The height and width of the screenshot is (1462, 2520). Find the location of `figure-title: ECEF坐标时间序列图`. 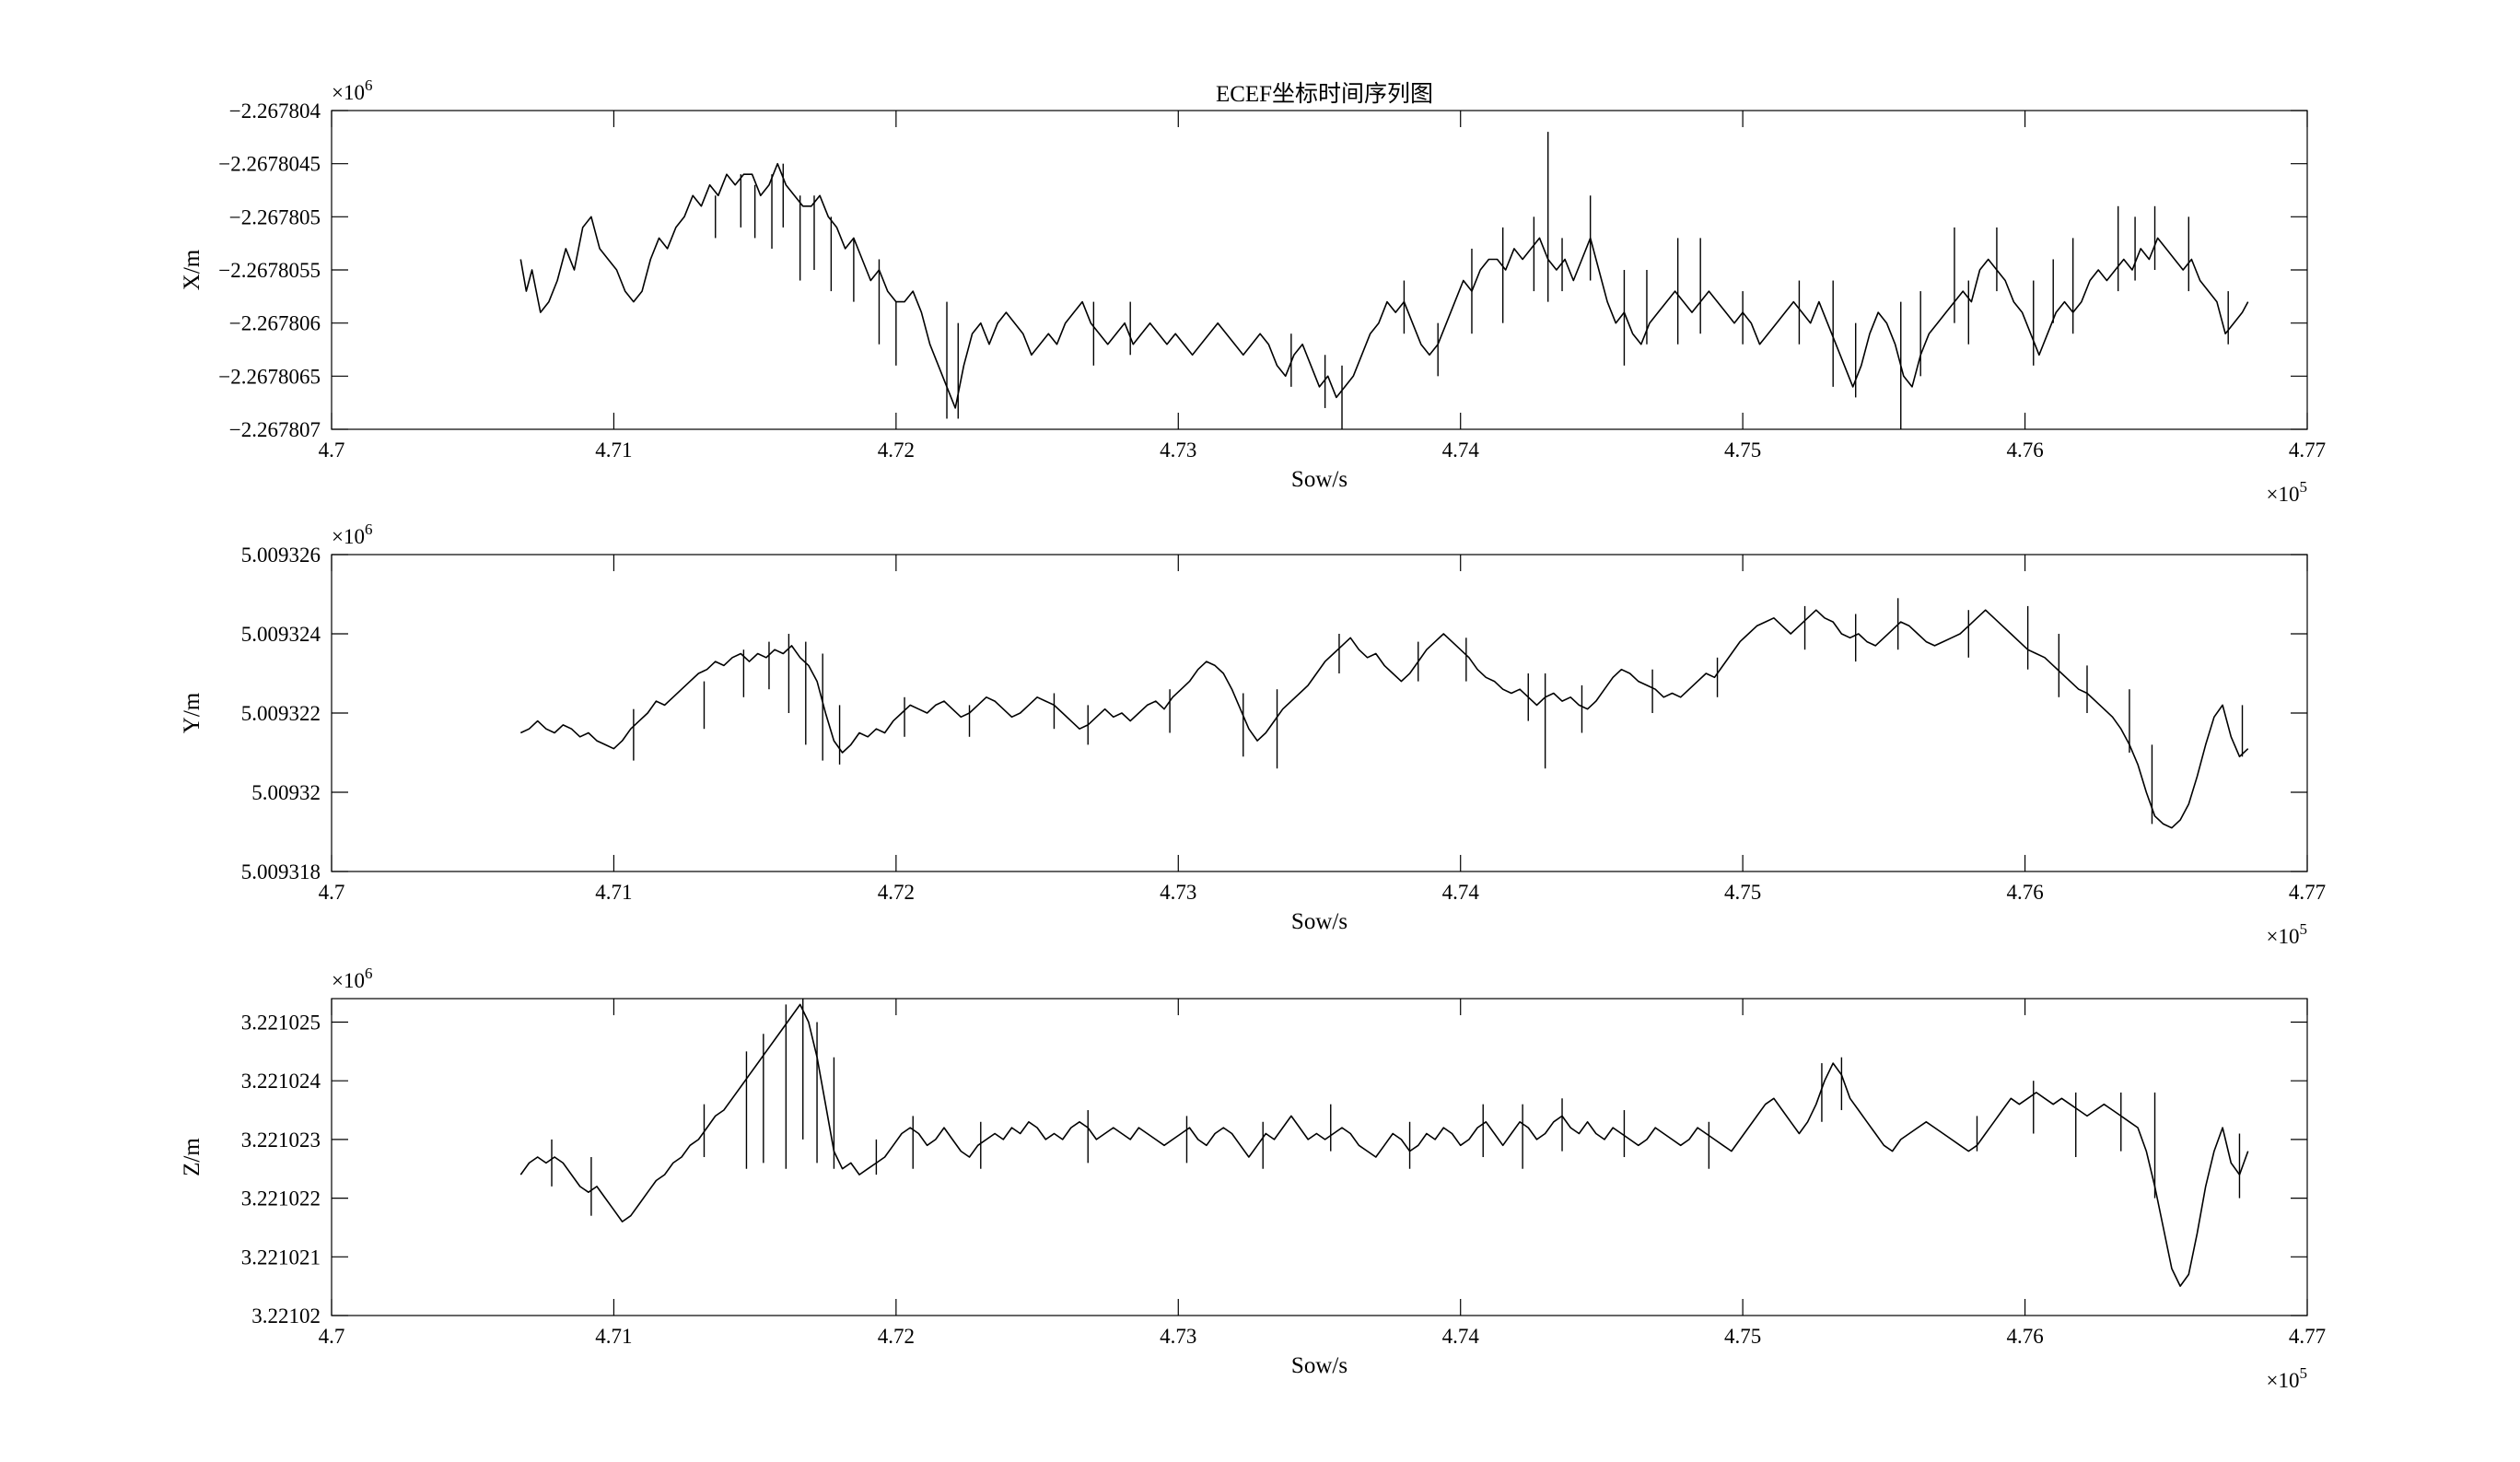

figure-title: ECEF坐标时间序列图 is located at coordinates (1324, 94).